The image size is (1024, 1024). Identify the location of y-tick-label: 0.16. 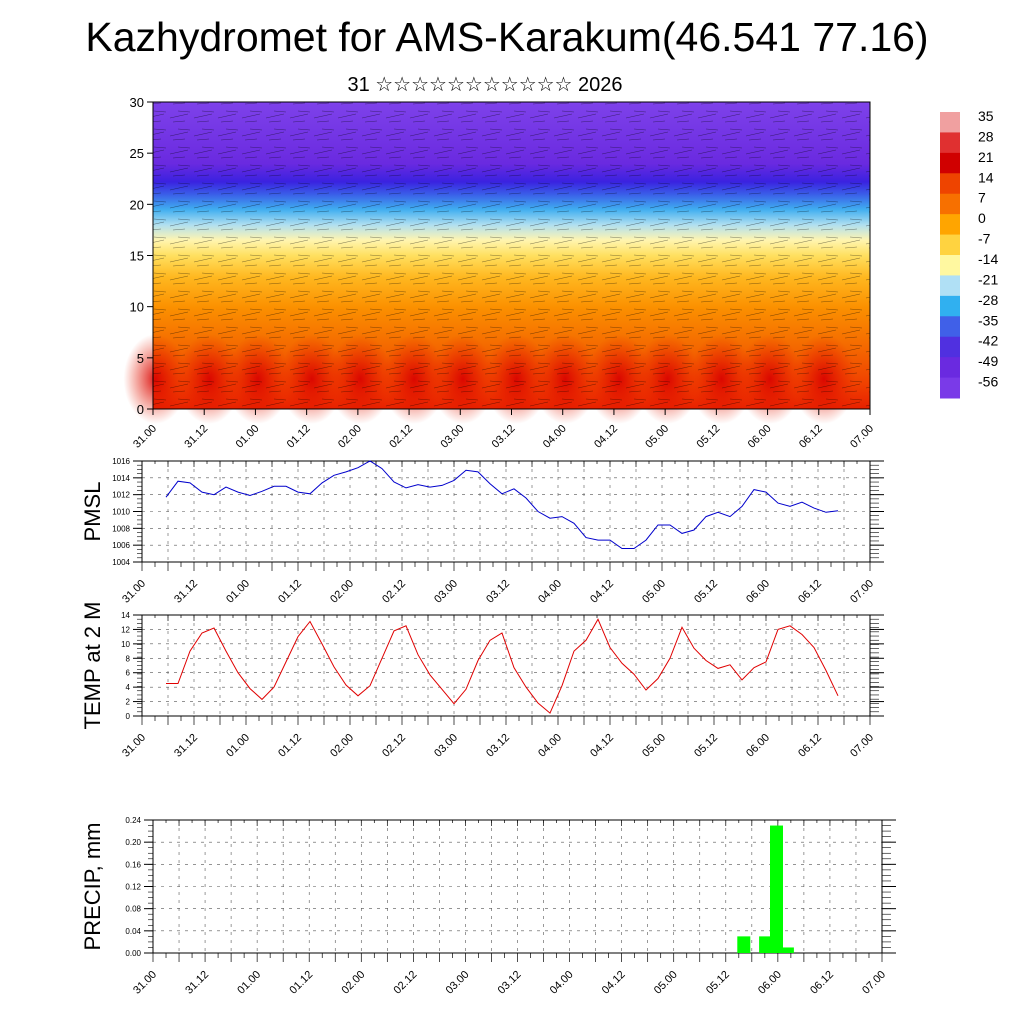
(133, 864).